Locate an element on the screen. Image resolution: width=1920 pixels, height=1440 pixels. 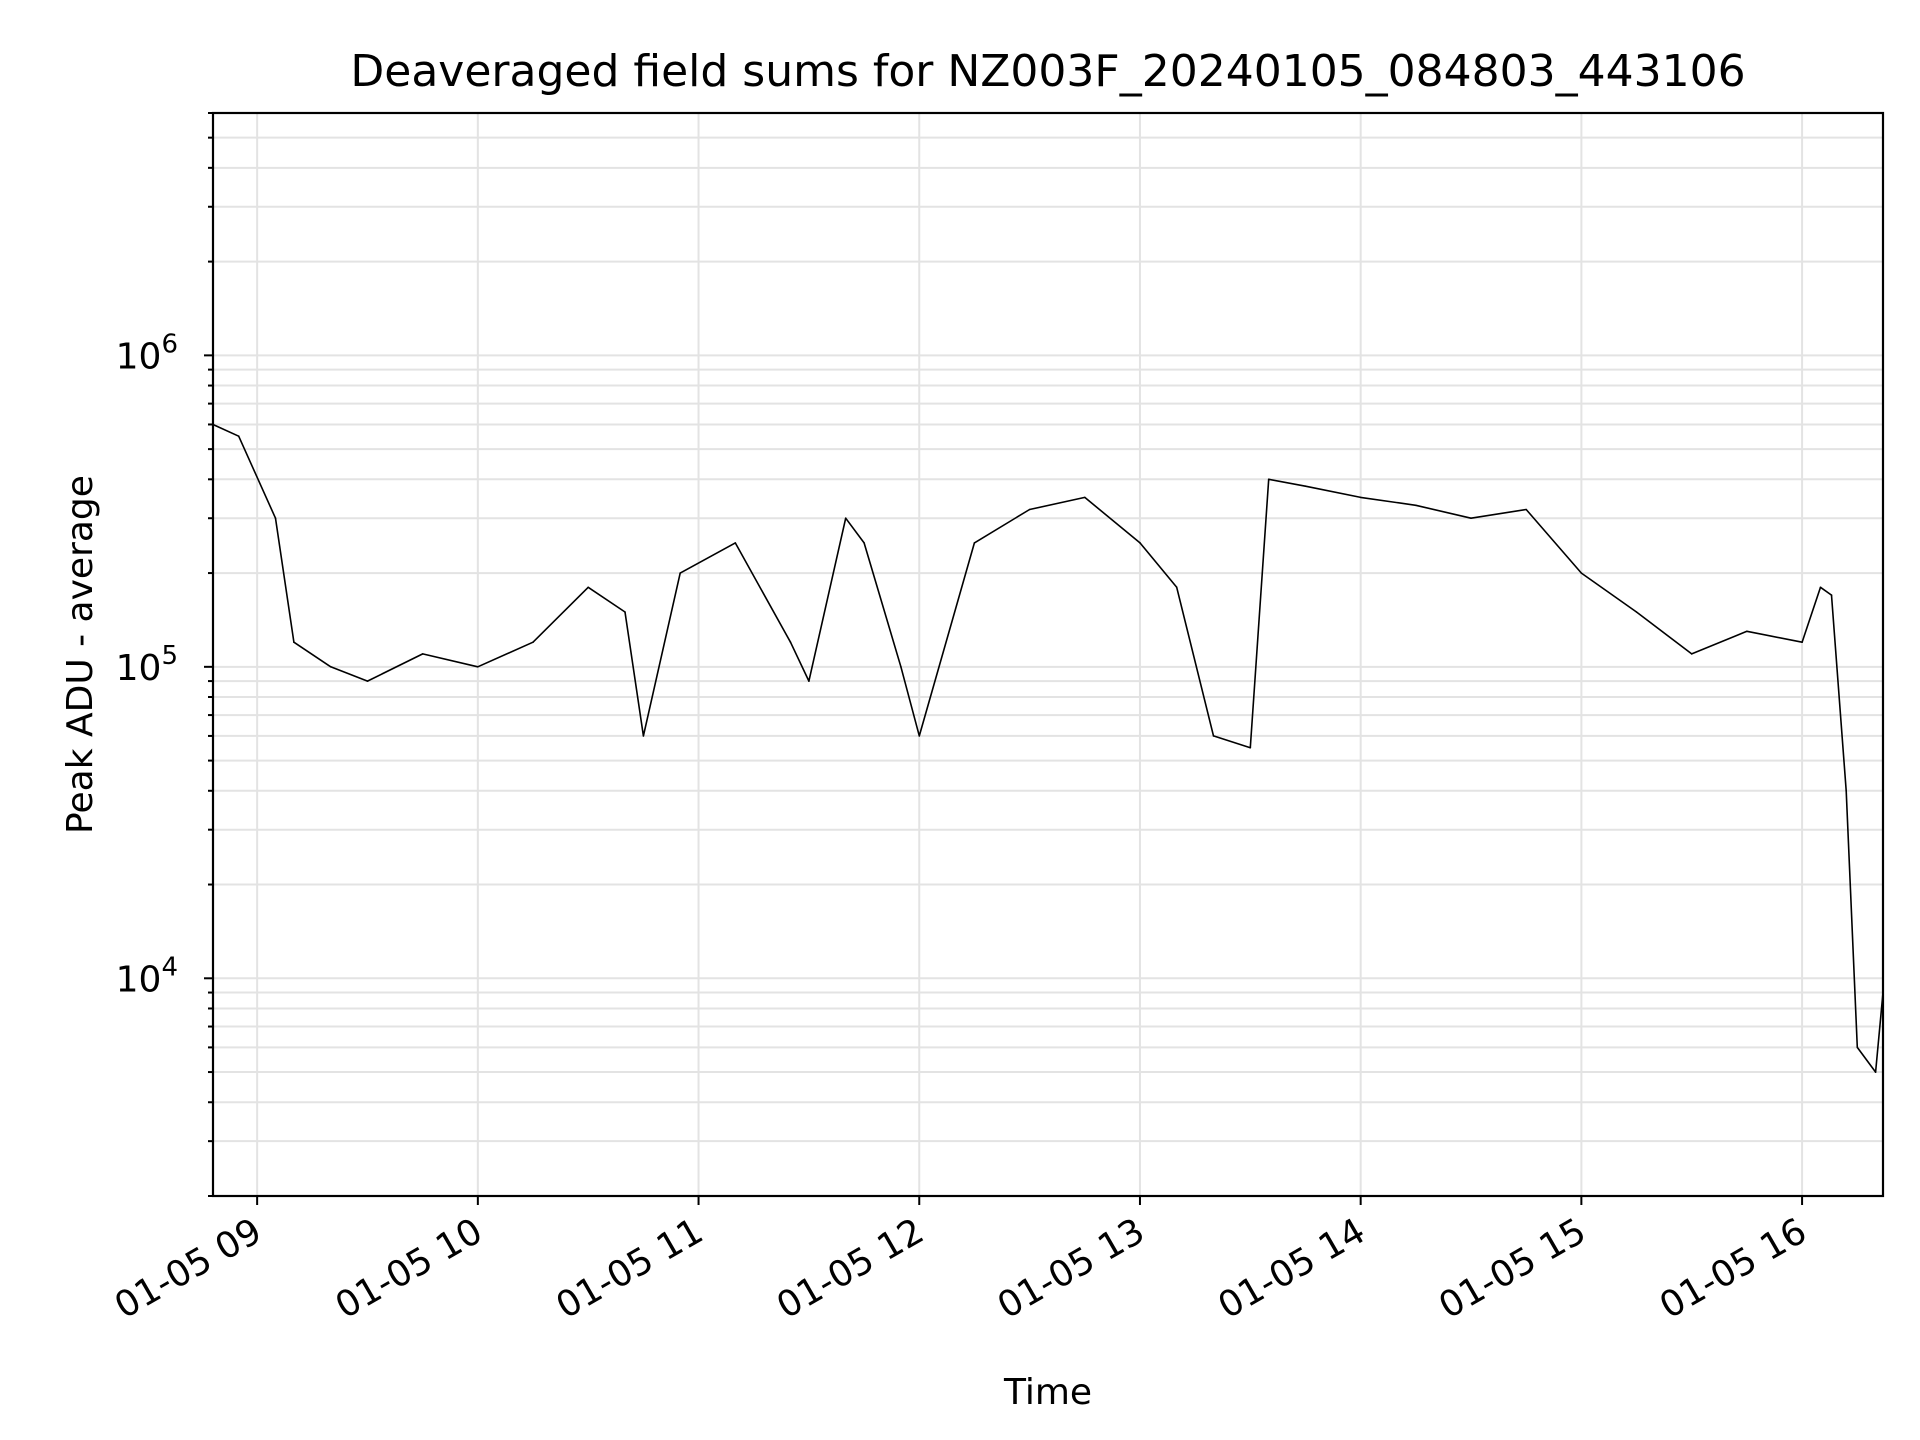
x-tick-label: 01-05 10 is located at coordinates (409, 1269).